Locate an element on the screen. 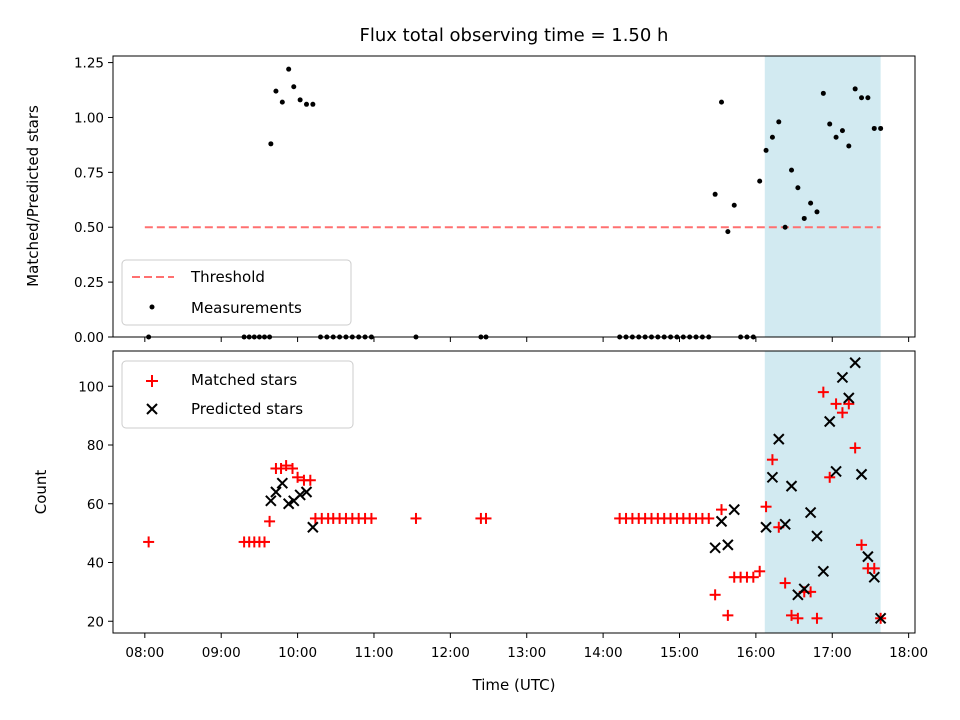 This screenshot has width=960, height=720. count-y-tick-label: 100 is located at coordinates (91, 387).